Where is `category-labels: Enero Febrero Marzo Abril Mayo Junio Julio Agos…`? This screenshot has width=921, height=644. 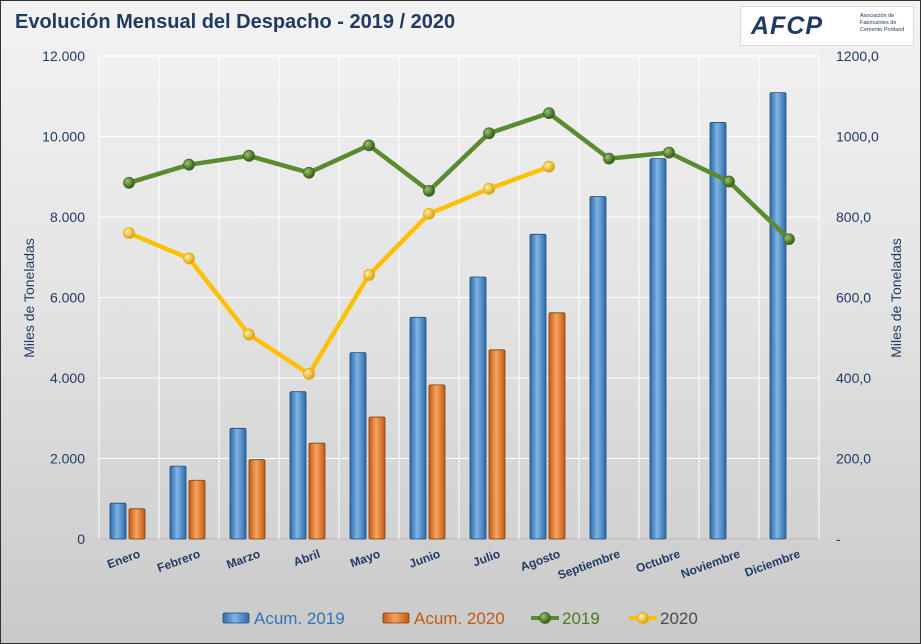 category-labels: Enero Febrero Marzo Abril Mayo Junio Julio Agos… is located at coordinates (453, 565).